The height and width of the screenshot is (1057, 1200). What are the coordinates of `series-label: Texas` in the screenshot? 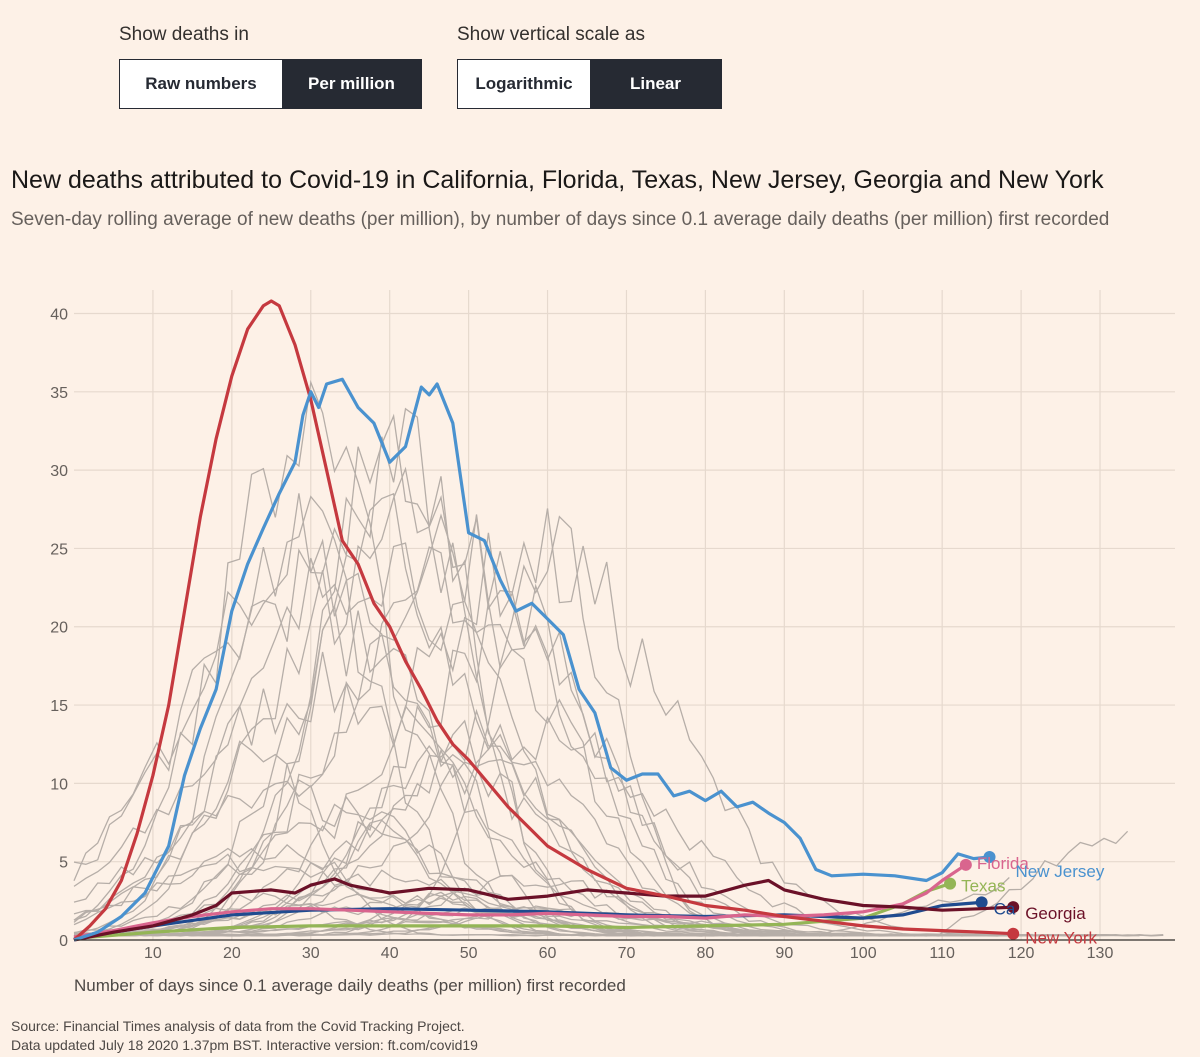 It's located at (983, 886).